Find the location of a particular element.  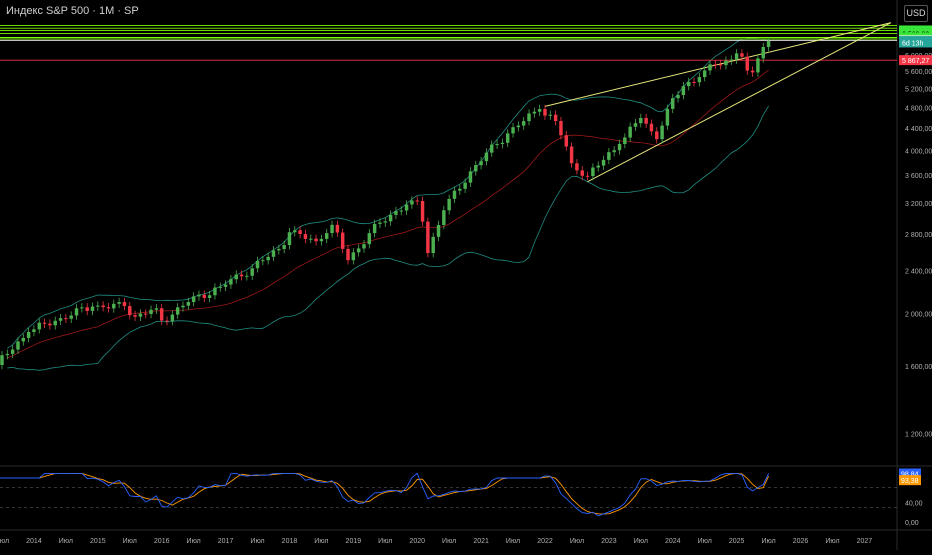

time-tick: 2025 is located at coordinates (737, 541).